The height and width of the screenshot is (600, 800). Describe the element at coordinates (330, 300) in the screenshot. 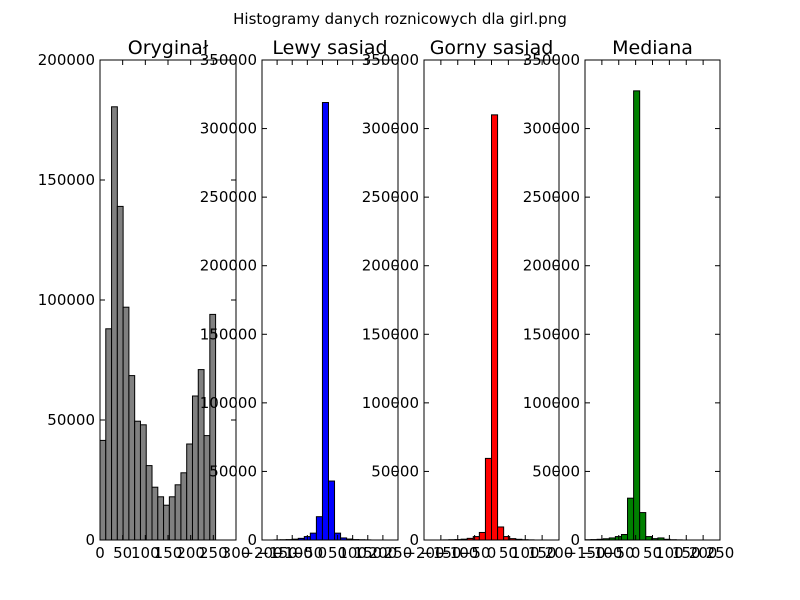

I see `axes-frame` at that location.